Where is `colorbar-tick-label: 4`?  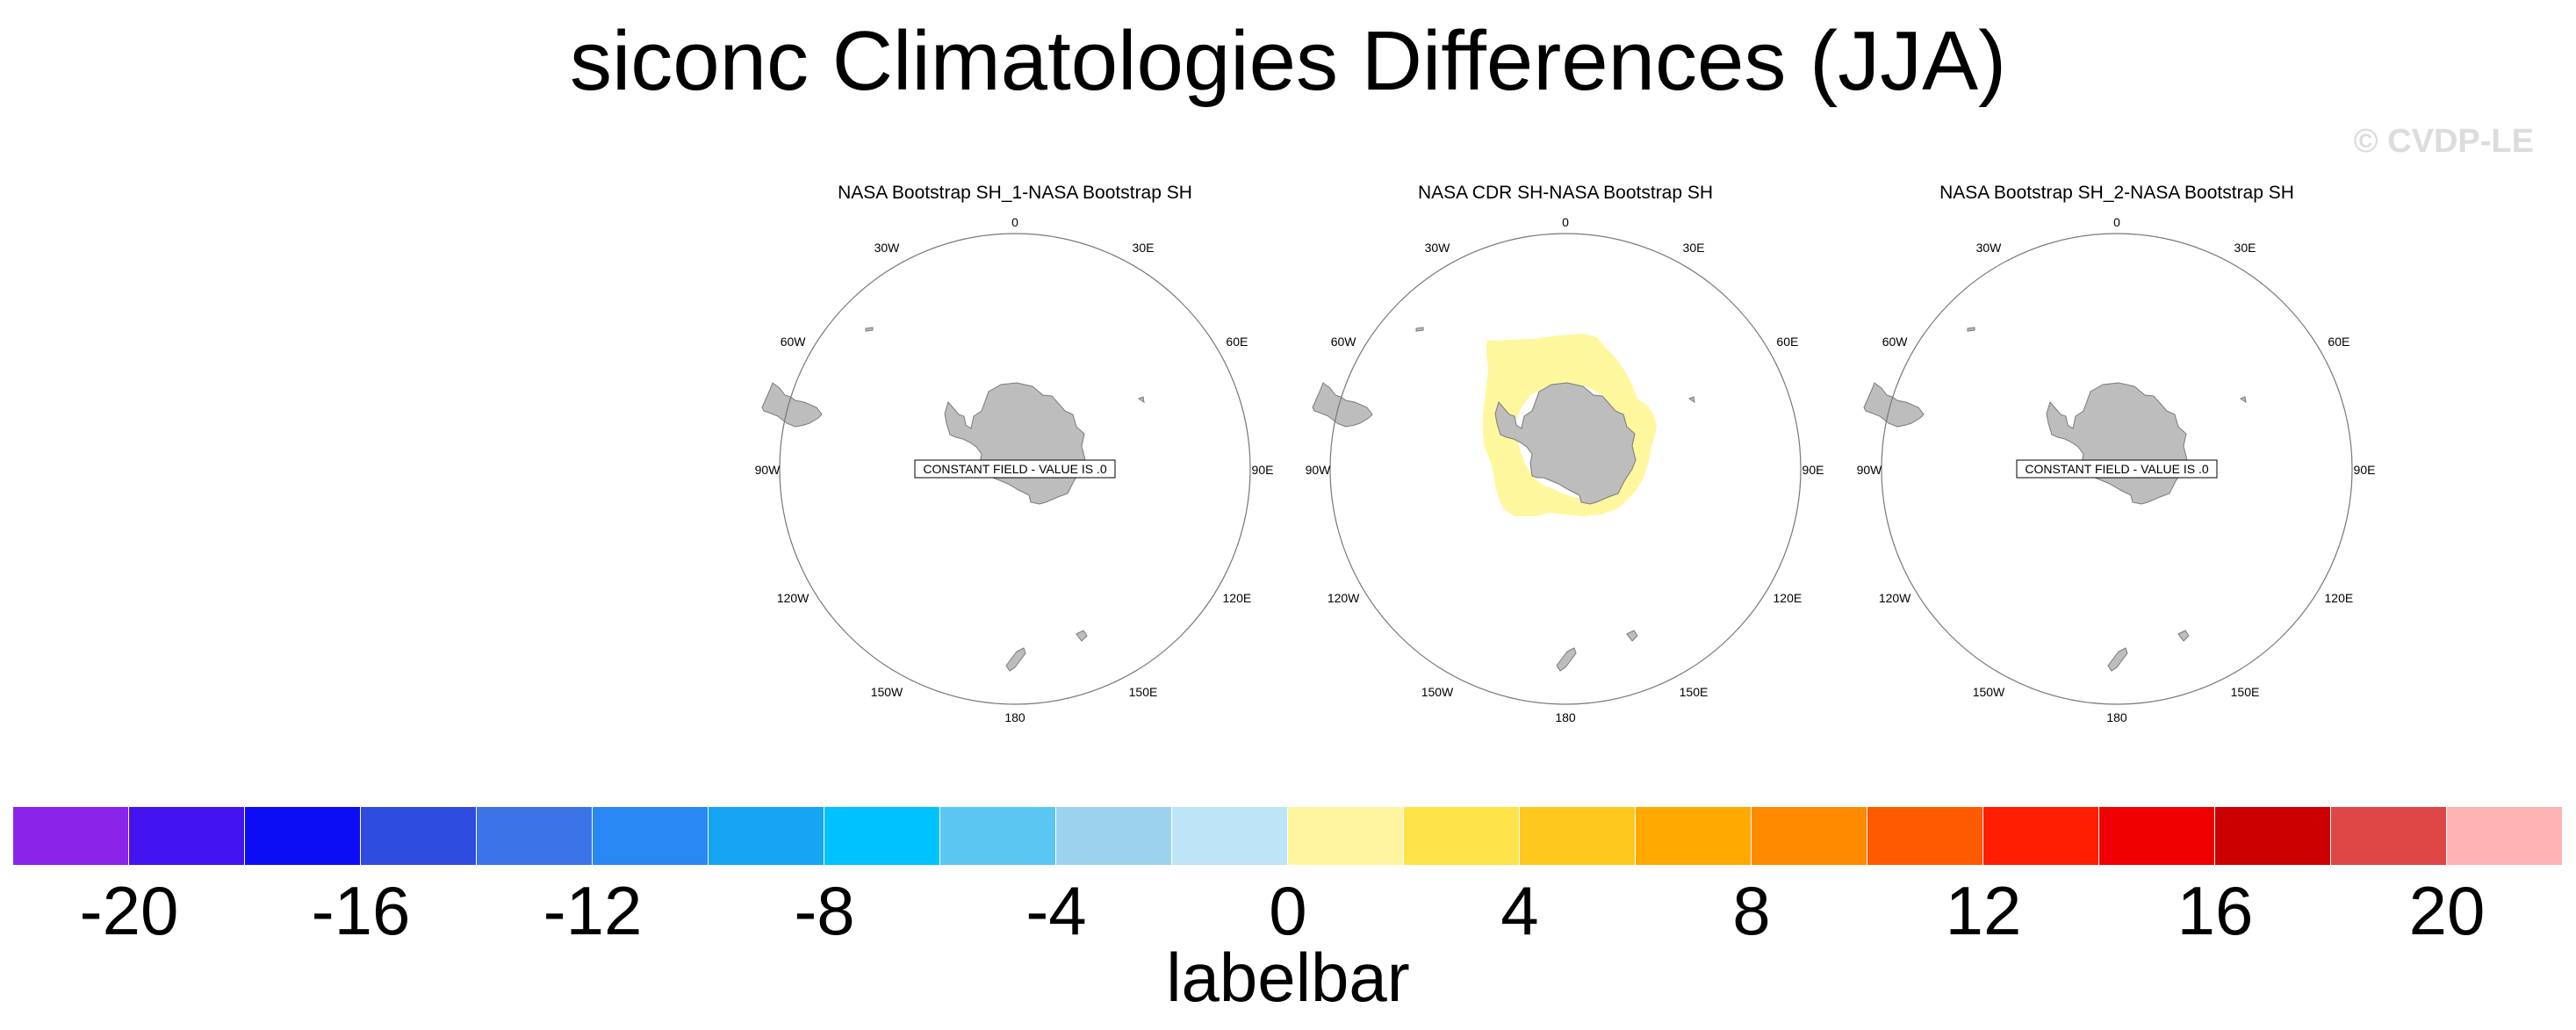 colorbar-tick-label: 4 is located at coordinates (1519, 911).